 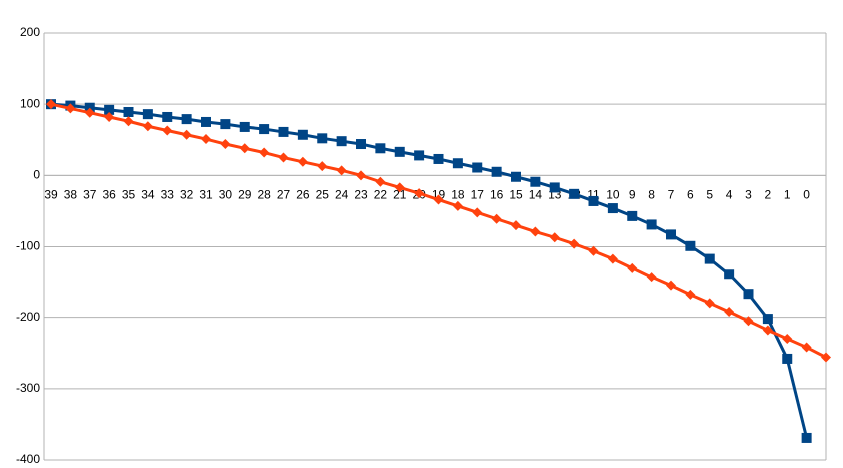 What do you see at coordinates (690, 195) in the screenshot?
I see `x-tick-label: 6` at bounding box center [690, 195].